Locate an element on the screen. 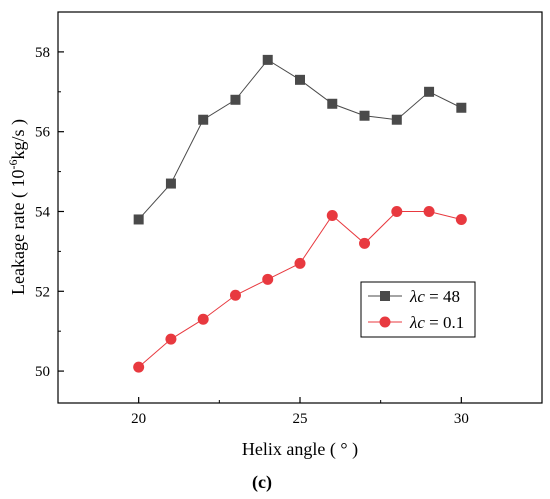 The image size is (550, 499). y-axis-title-prefix: Leakage rate ( 10 is located at coordinates (18, 232).